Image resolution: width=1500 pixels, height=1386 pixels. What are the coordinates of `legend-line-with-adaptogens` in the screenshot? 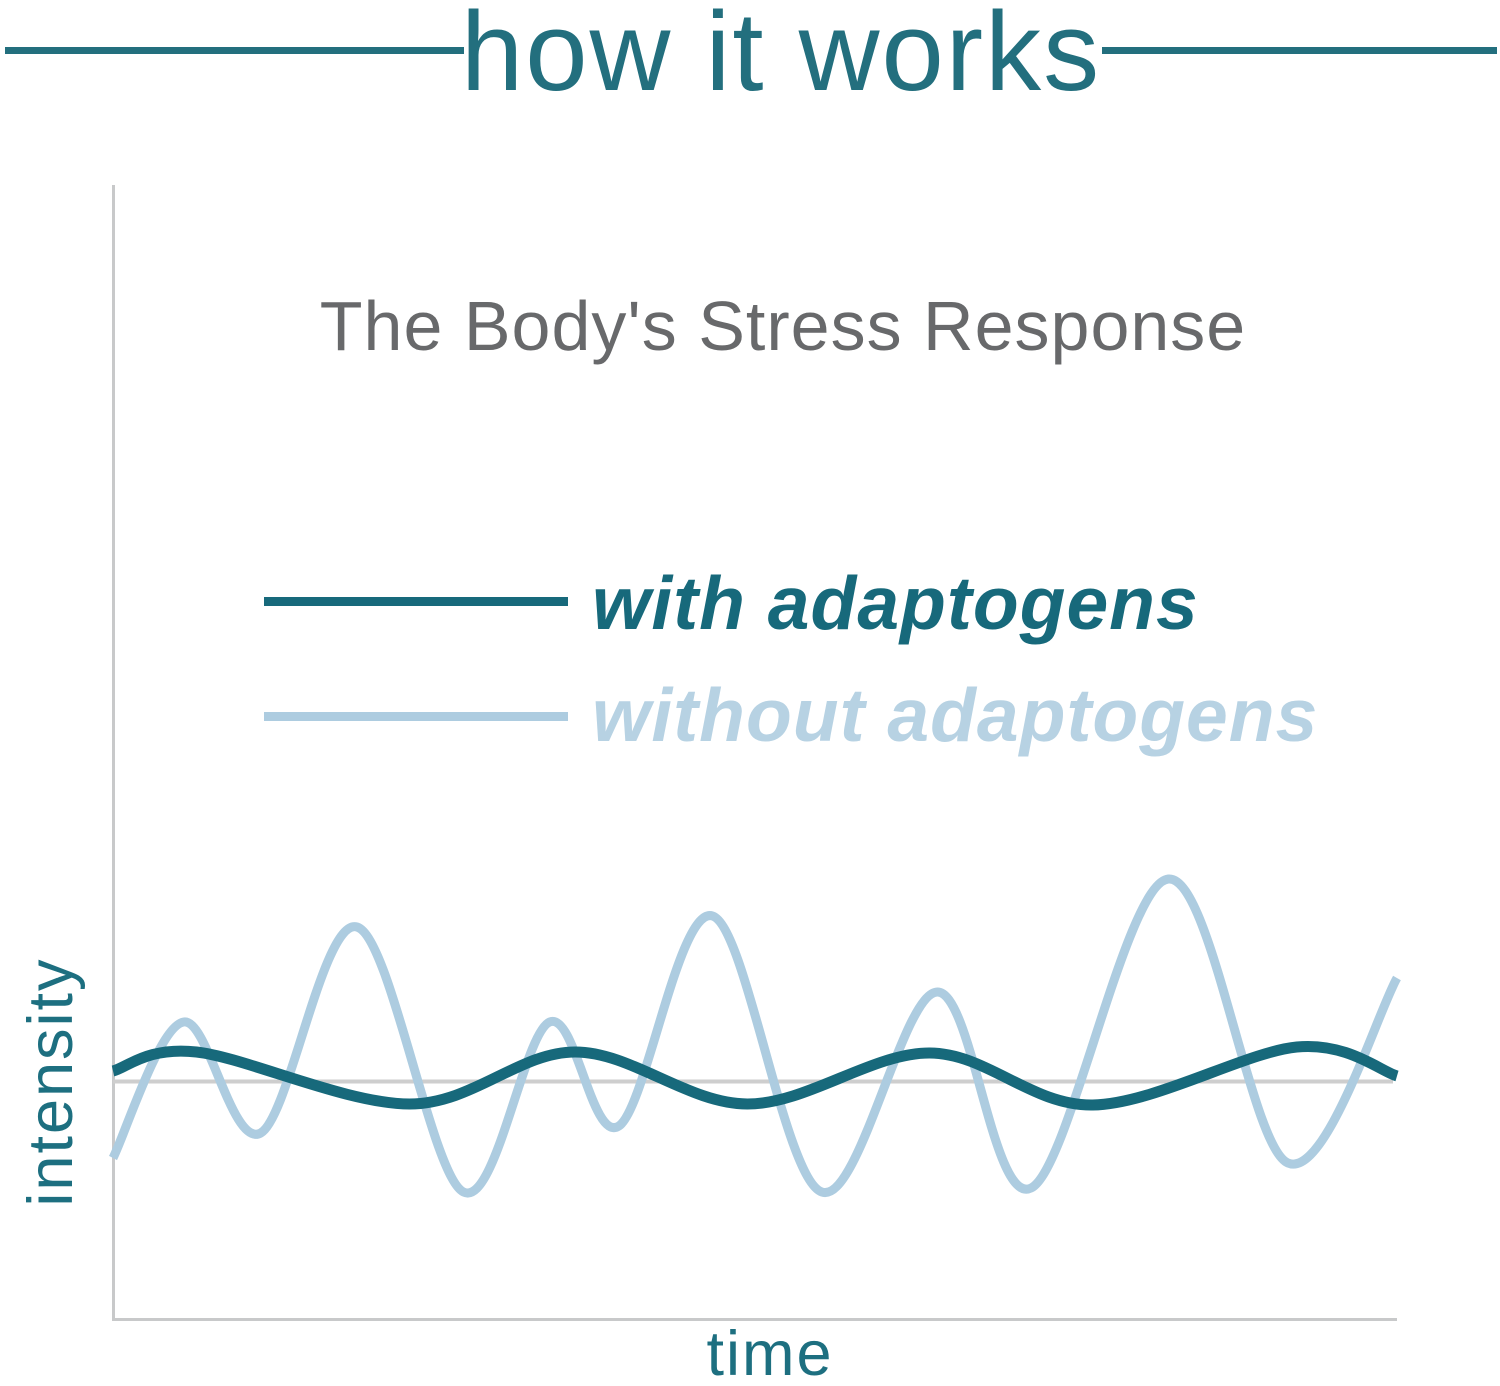 It's located at (416, 601).